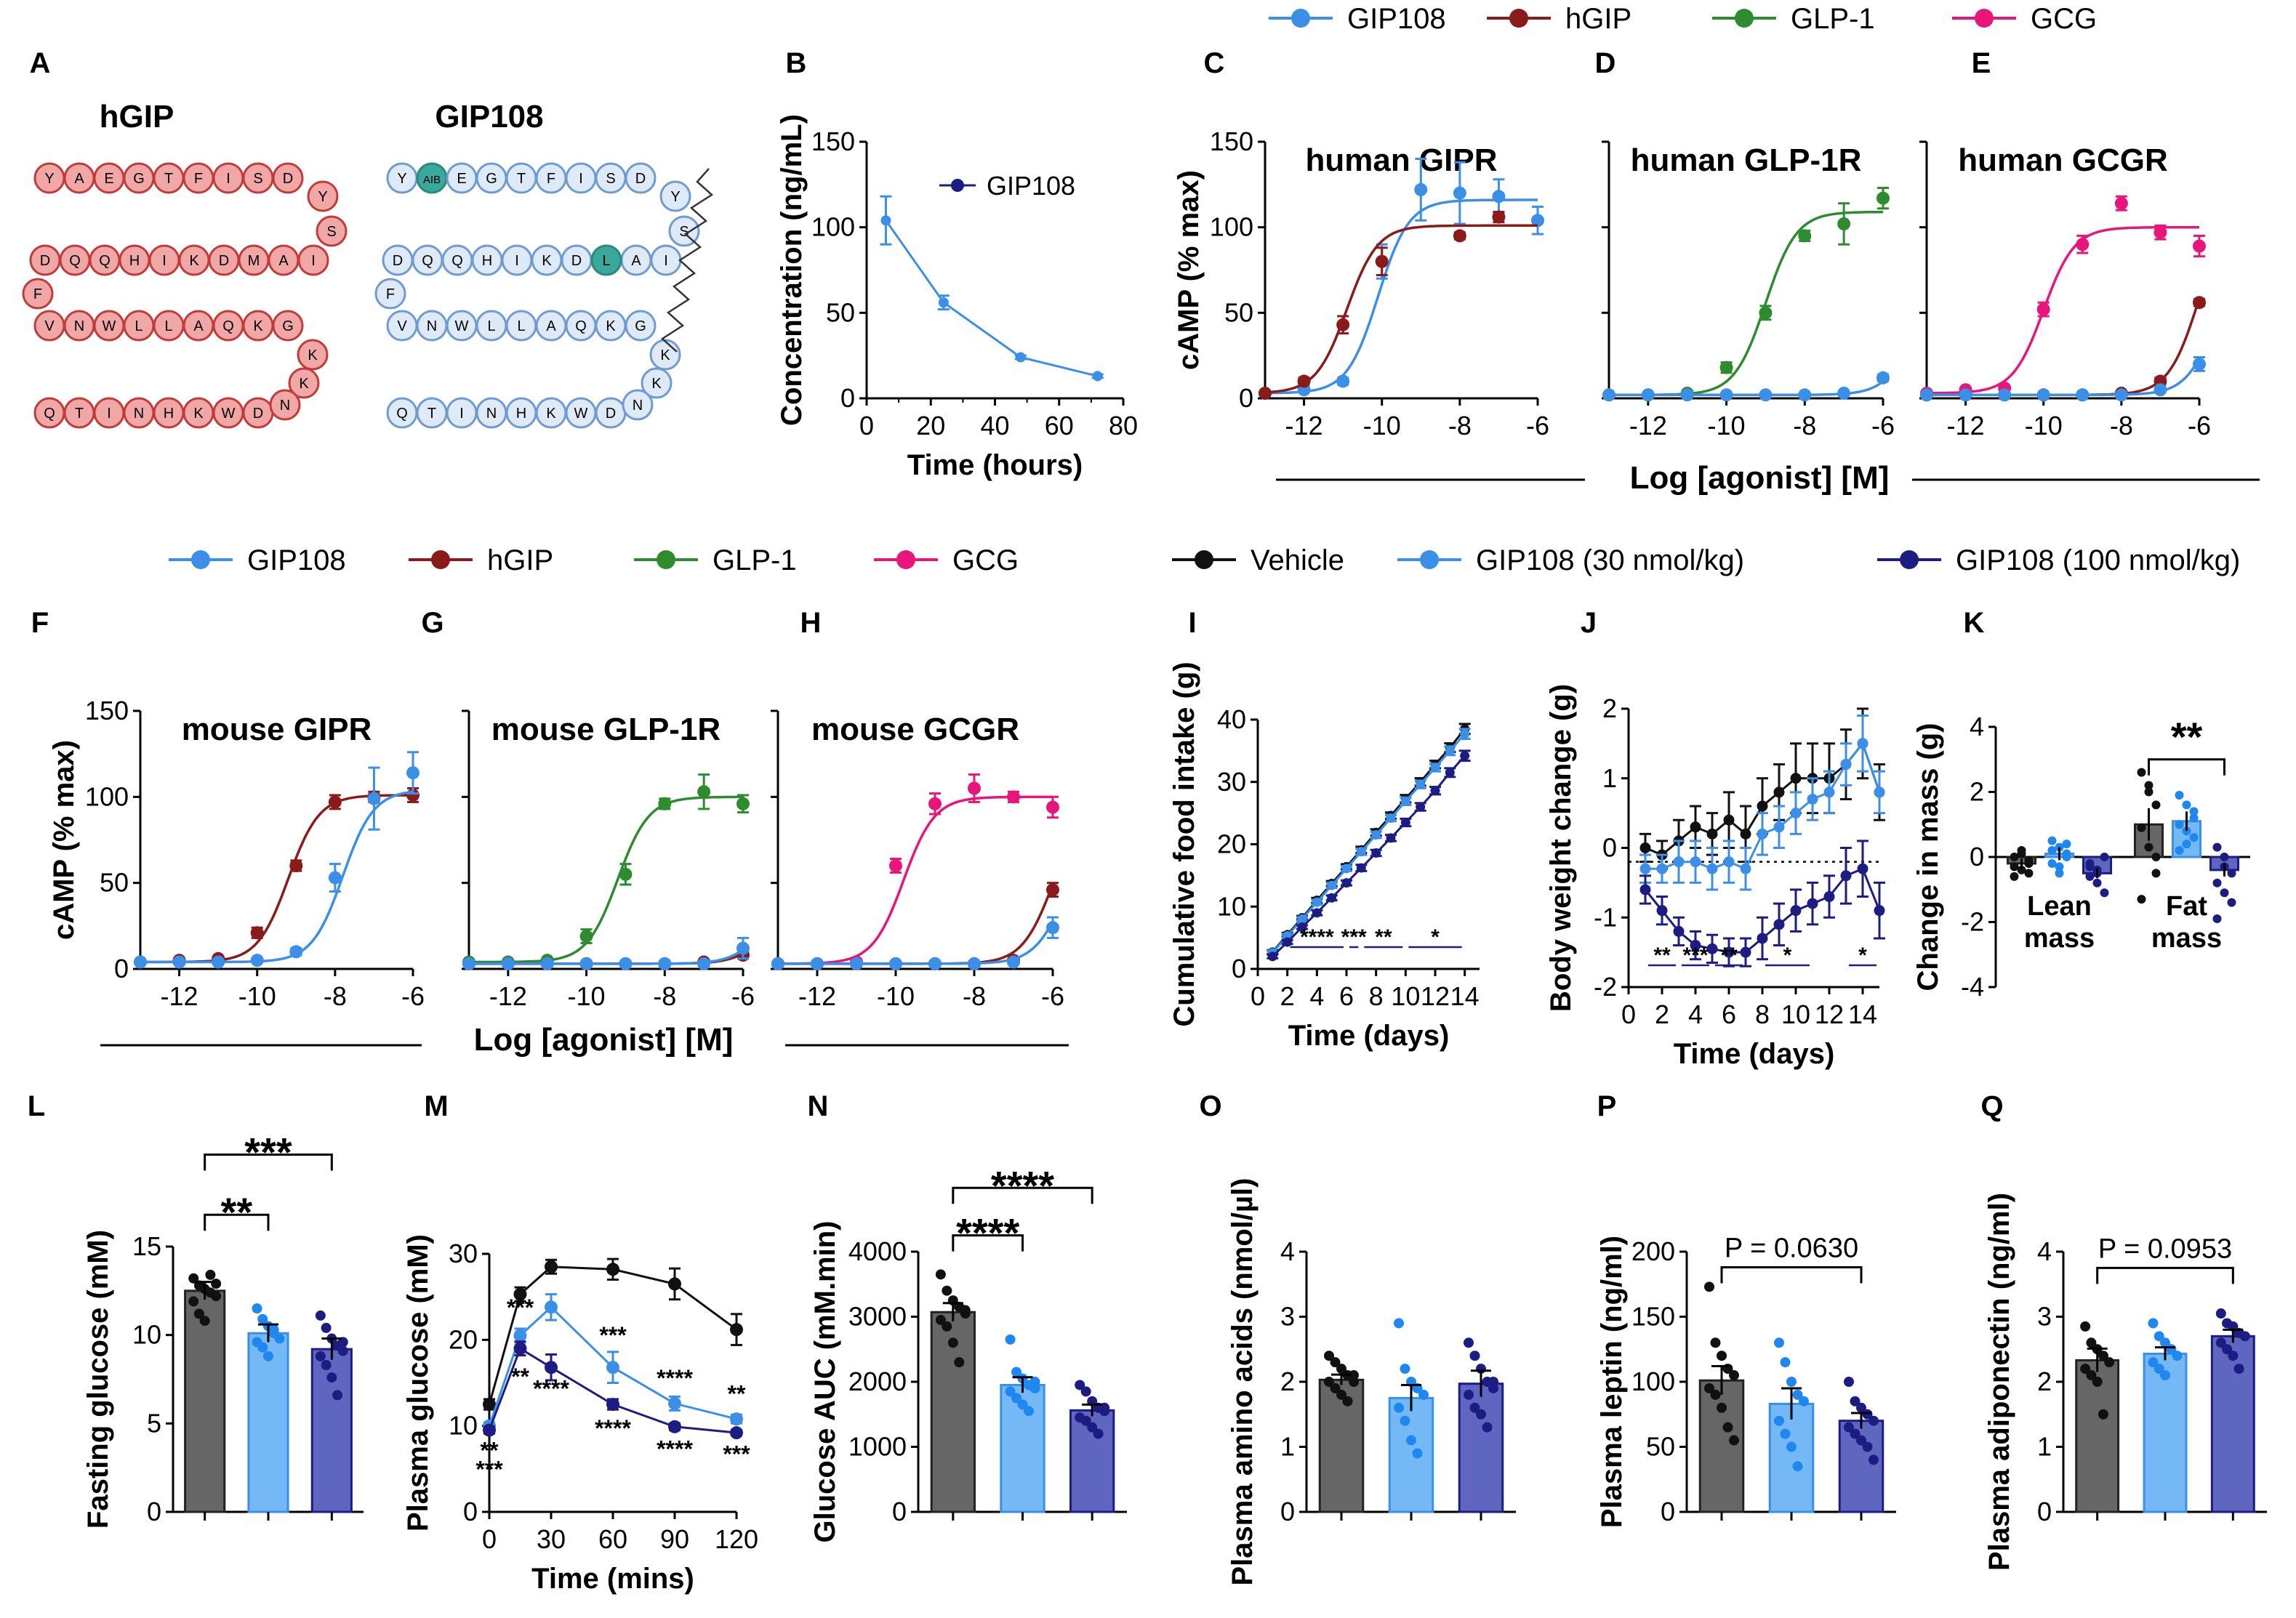 This screenshot has height=1618, width=2296. What do you see at coordinates (229, 414) in the screenshot?
I see `residue-label: W` at bounding box center [229, 414].